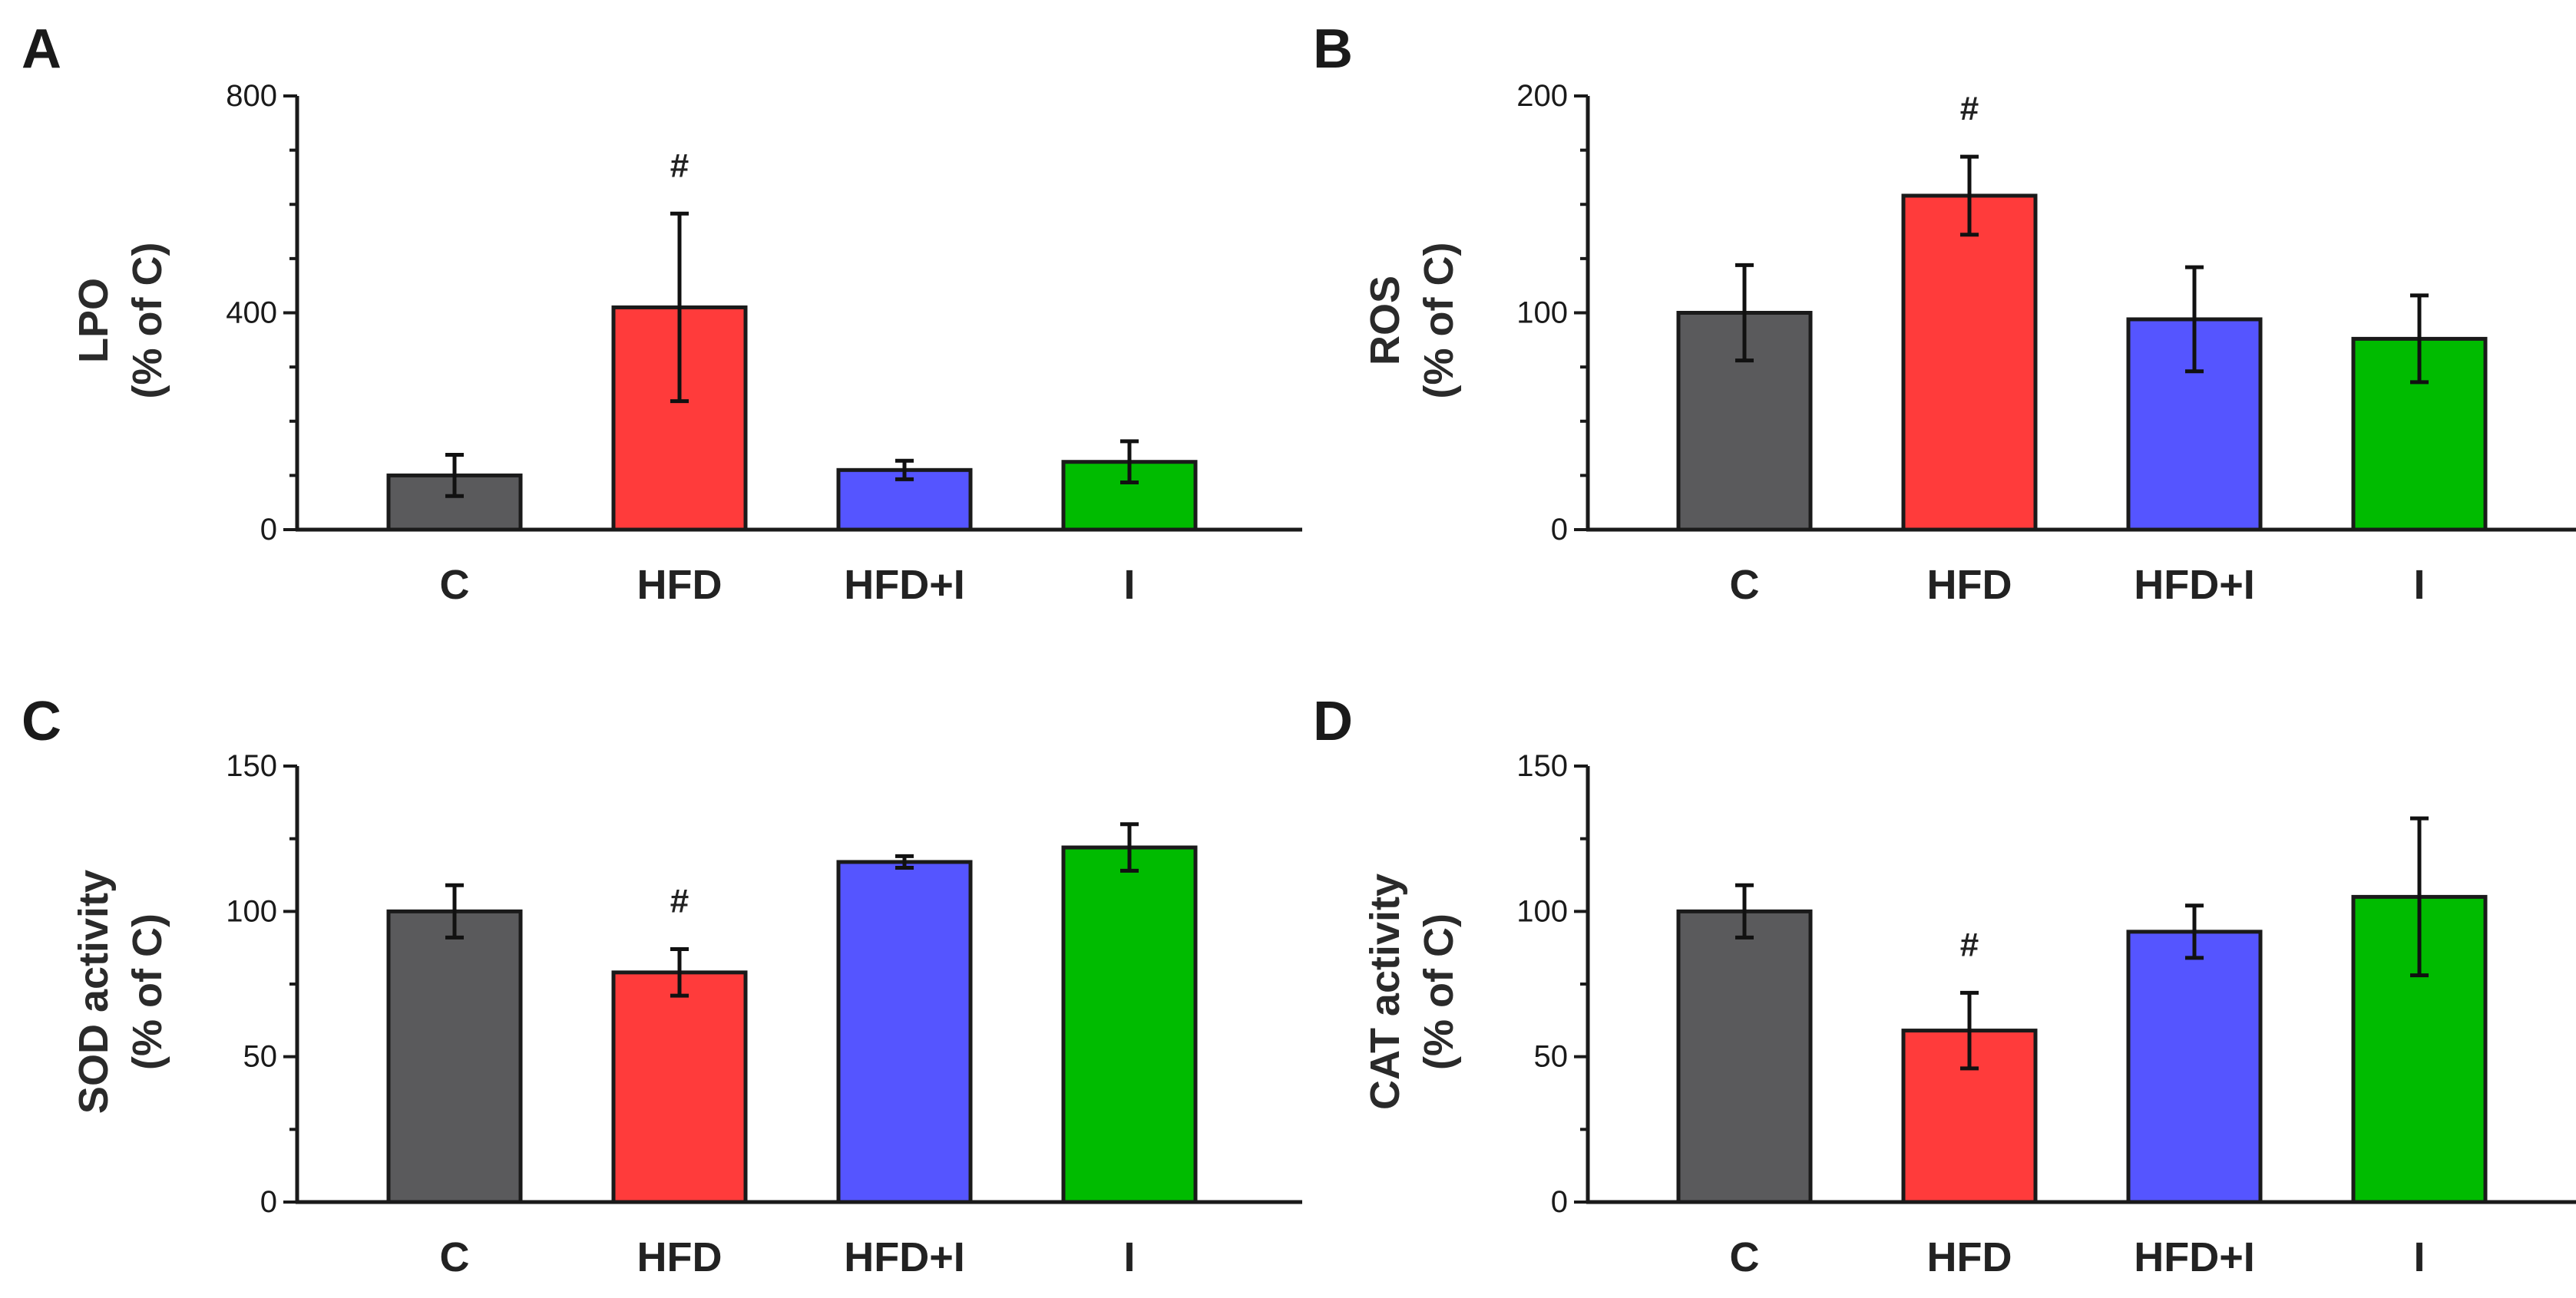  Describe the element at coordinates (1333, 49) in the screenshot. I see `panel-letter: B` at that location.